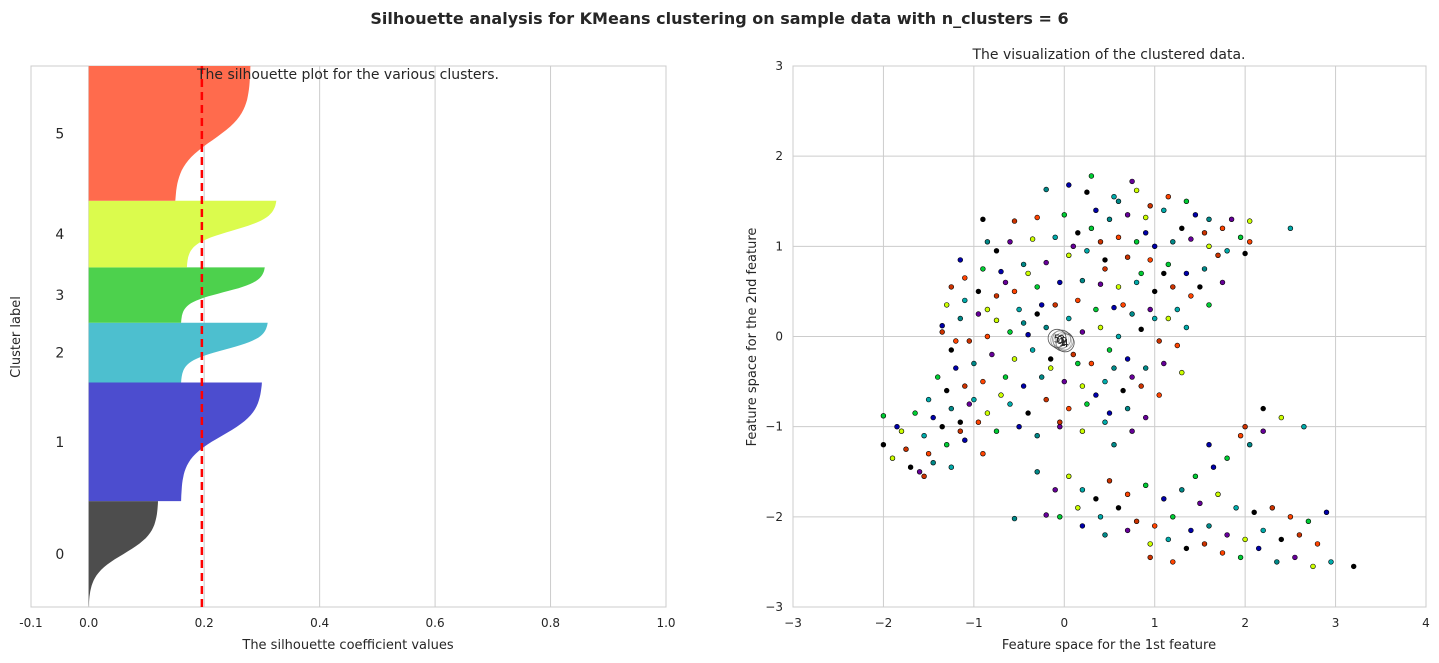 This screenshot has height=663, width=1439. What do you see at coordinates (1109, 55) in the screenshot?
I see `scatter-plot-title: The visualization of the clustered data.` at bounding box center [1109, 55].